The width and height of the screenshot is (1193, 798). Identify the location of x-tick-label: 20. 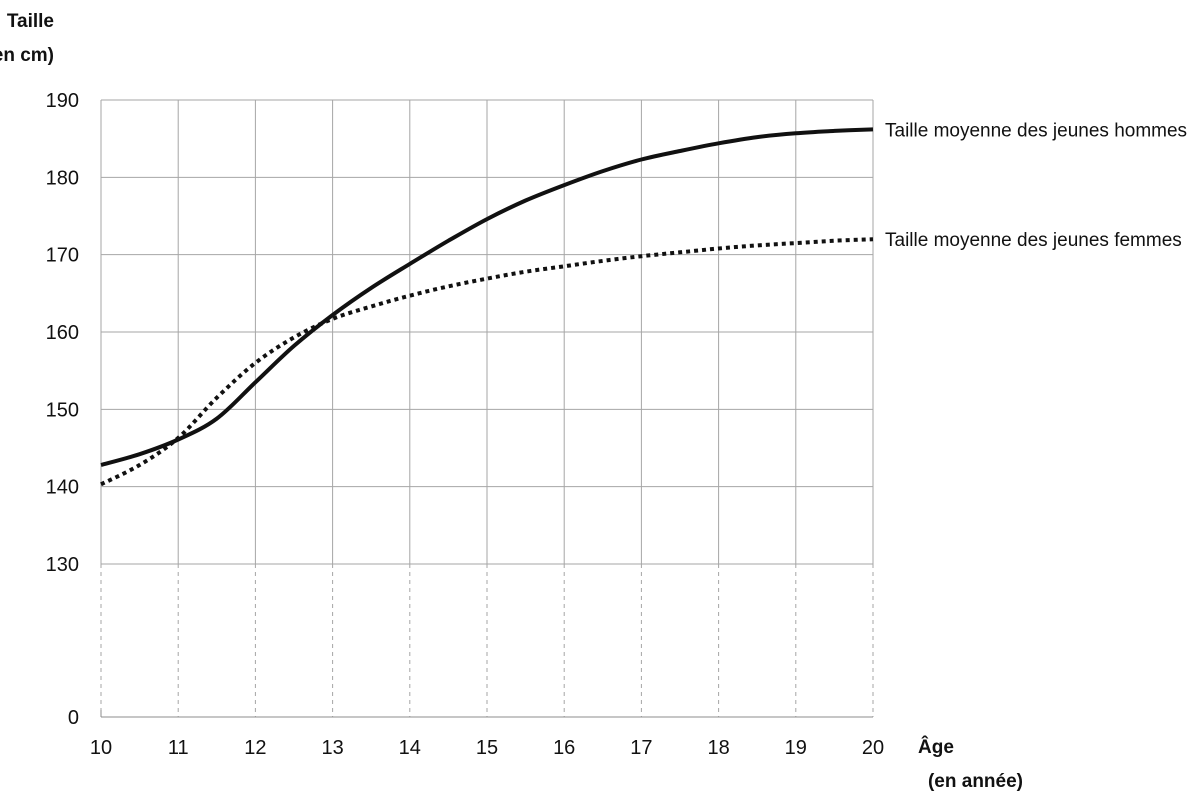
(873, 748).